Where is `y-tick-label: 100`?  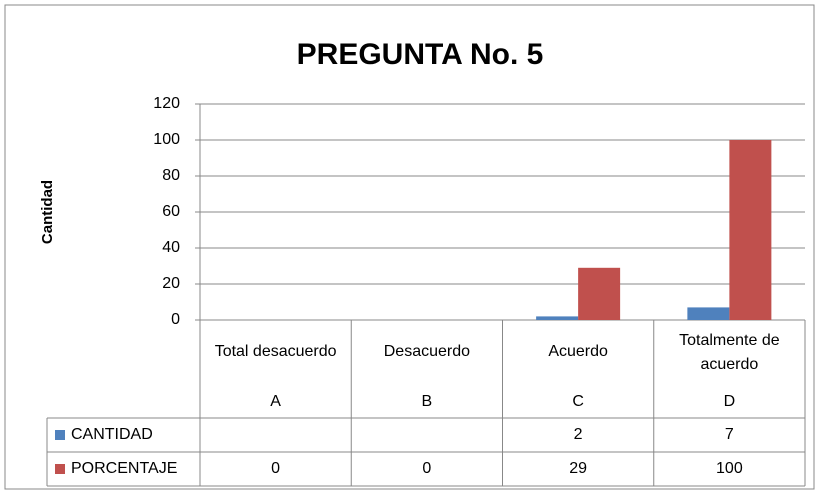 y-tick-label: 100 is located at coordinates (166, 139).